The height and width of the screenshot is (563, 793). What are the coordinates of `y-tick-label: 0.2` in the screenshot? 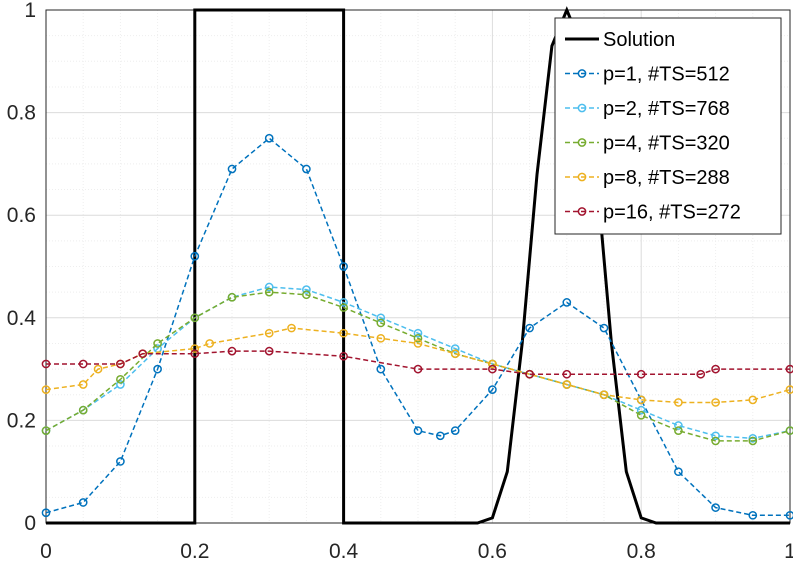 It's located at (21, 420).